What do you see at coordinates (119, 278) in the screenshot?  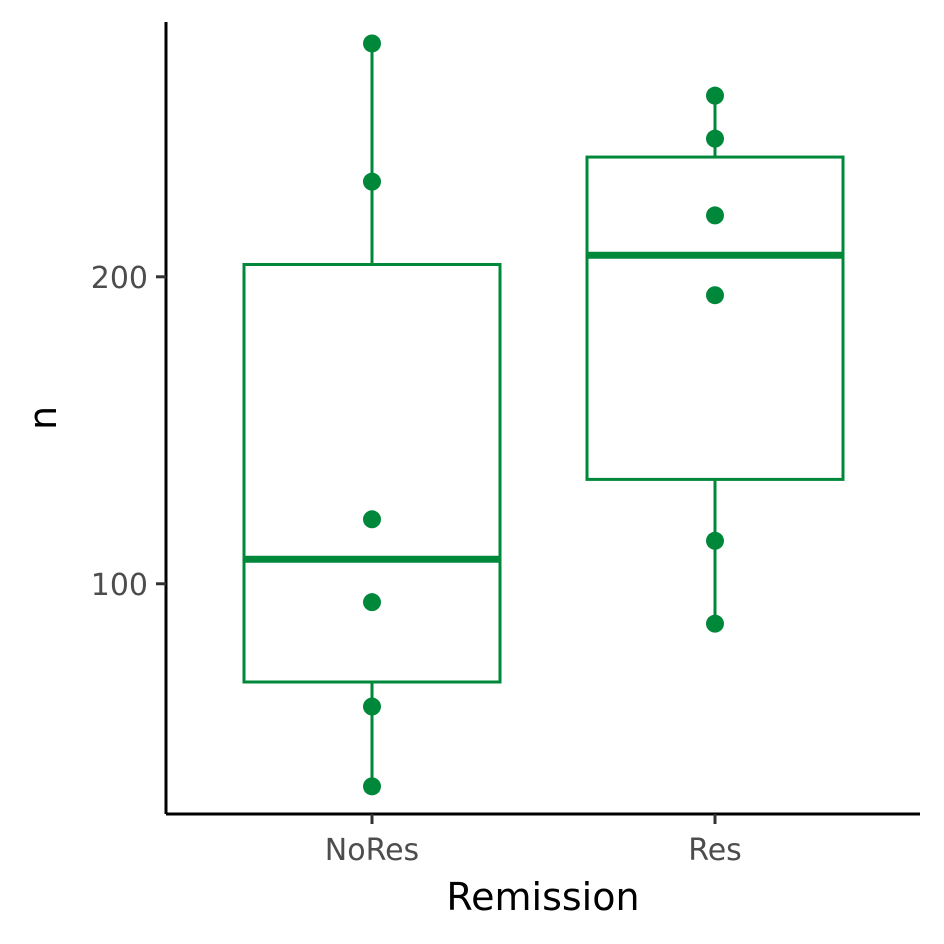 I see `y-tick-label: 200` at bounding box center [119, 278].